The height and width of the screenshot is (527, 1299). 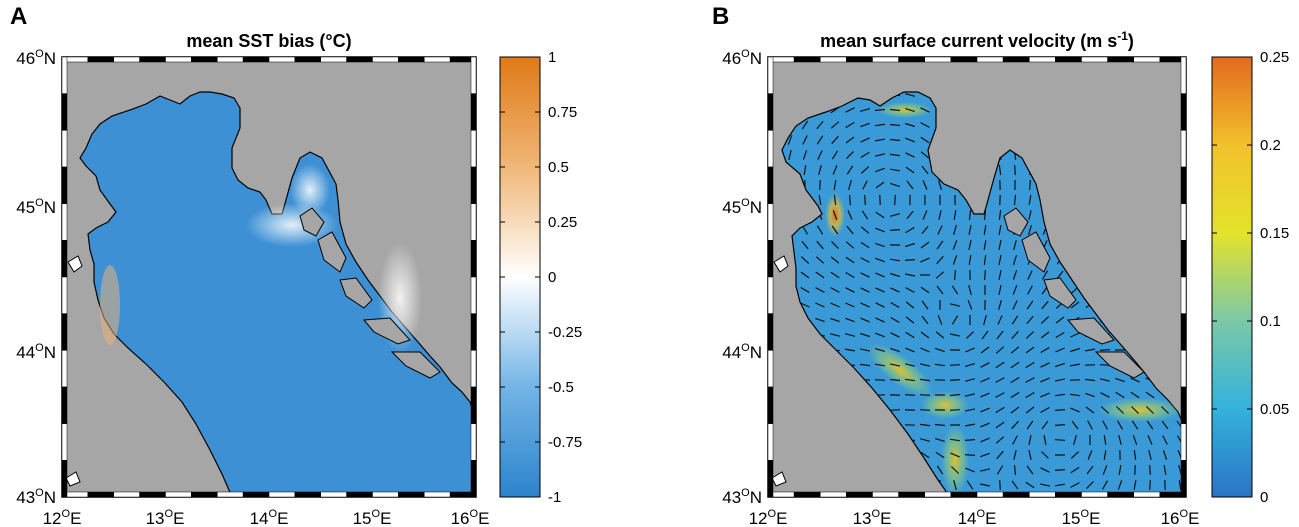 I want to click on lat-label-45: 45ON, so click(x=742, y=207).